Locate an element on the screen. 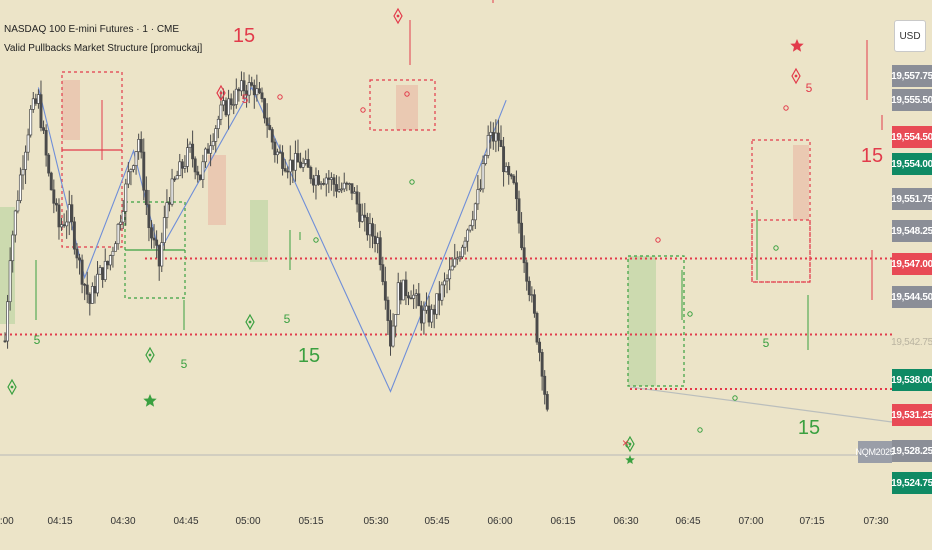  symbol-legend: NASDAQ 100 E-mini Futures · 1 · CME is located at coordinates (92, 29).